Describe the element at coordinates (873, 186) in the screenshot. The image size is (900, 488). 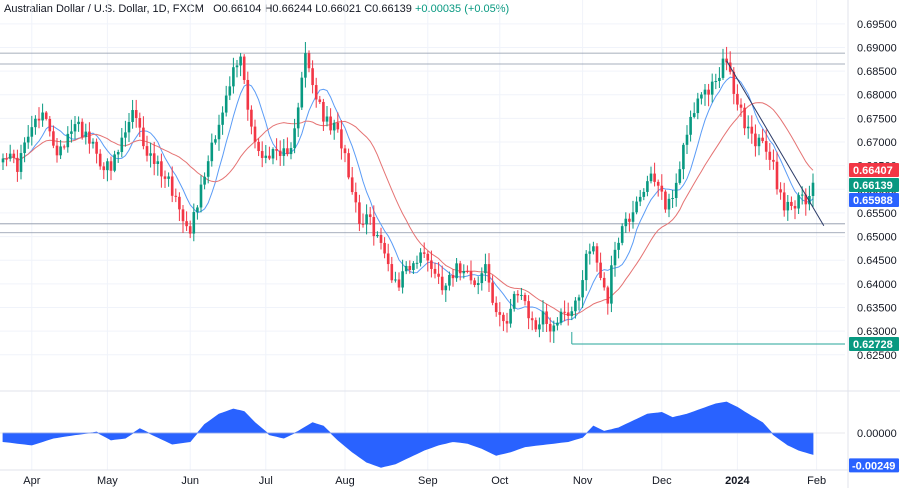
I see `price-label-text: 0.66139` at that location.